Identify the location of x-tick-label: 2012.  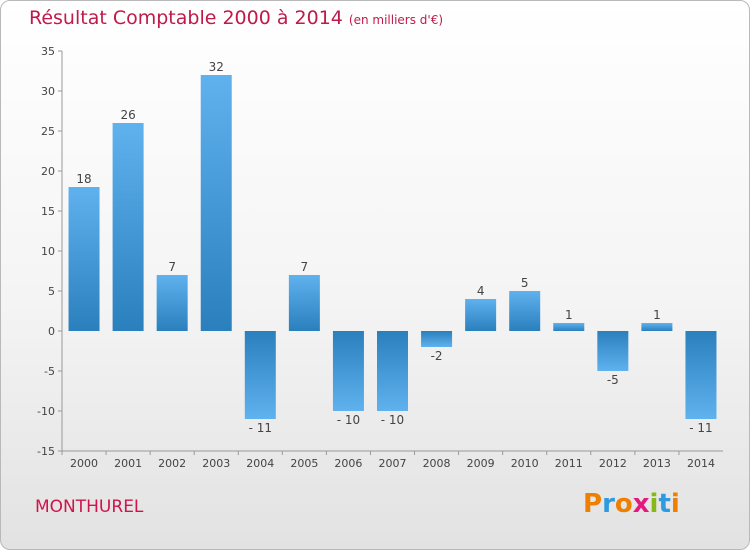
(613, 463).